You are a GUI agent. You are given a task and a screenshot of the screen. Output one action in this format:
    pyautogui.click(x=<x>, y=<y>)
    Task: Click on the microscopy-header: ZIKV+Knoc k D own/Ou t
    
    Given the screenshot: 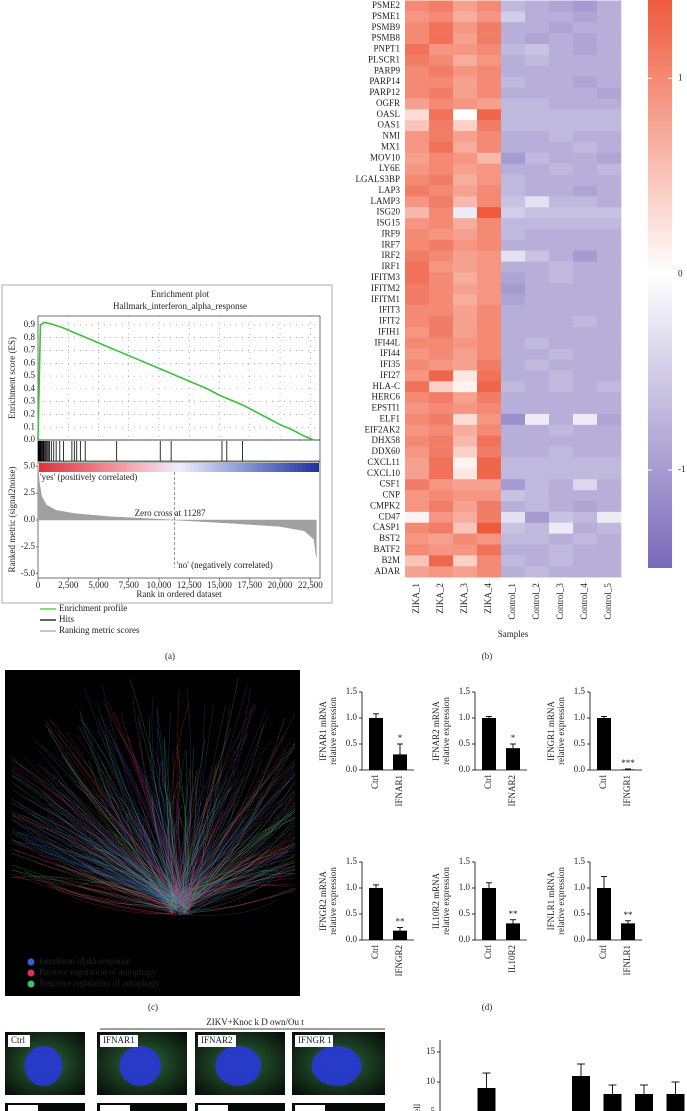 What is the action you would take?
    pyautogui.click(x=255, y=1022)
    